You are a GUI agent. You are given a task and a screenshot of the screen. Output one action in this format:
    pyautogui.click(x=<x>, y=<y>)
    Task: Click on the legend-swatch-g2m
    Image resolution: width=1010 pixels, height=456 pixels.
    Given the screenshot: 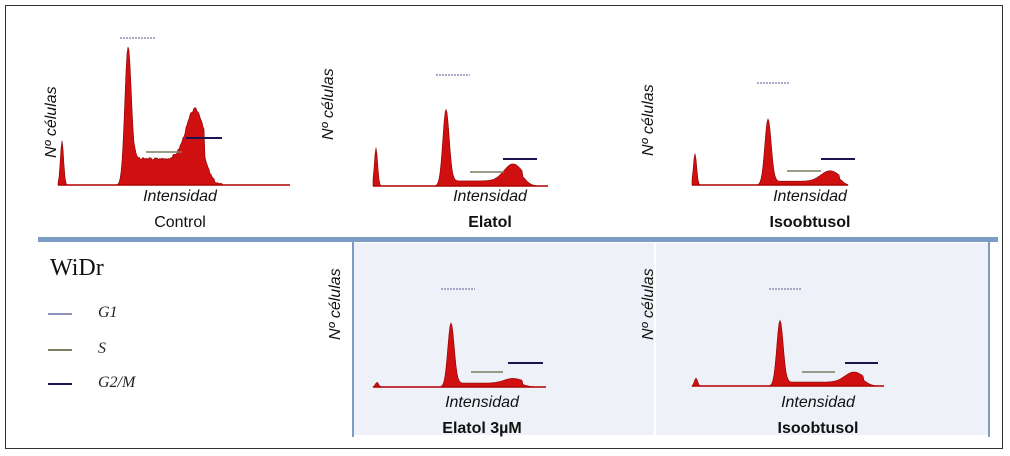 What is the action you would take?
    pyautogui.click(x=60, y=384)
    